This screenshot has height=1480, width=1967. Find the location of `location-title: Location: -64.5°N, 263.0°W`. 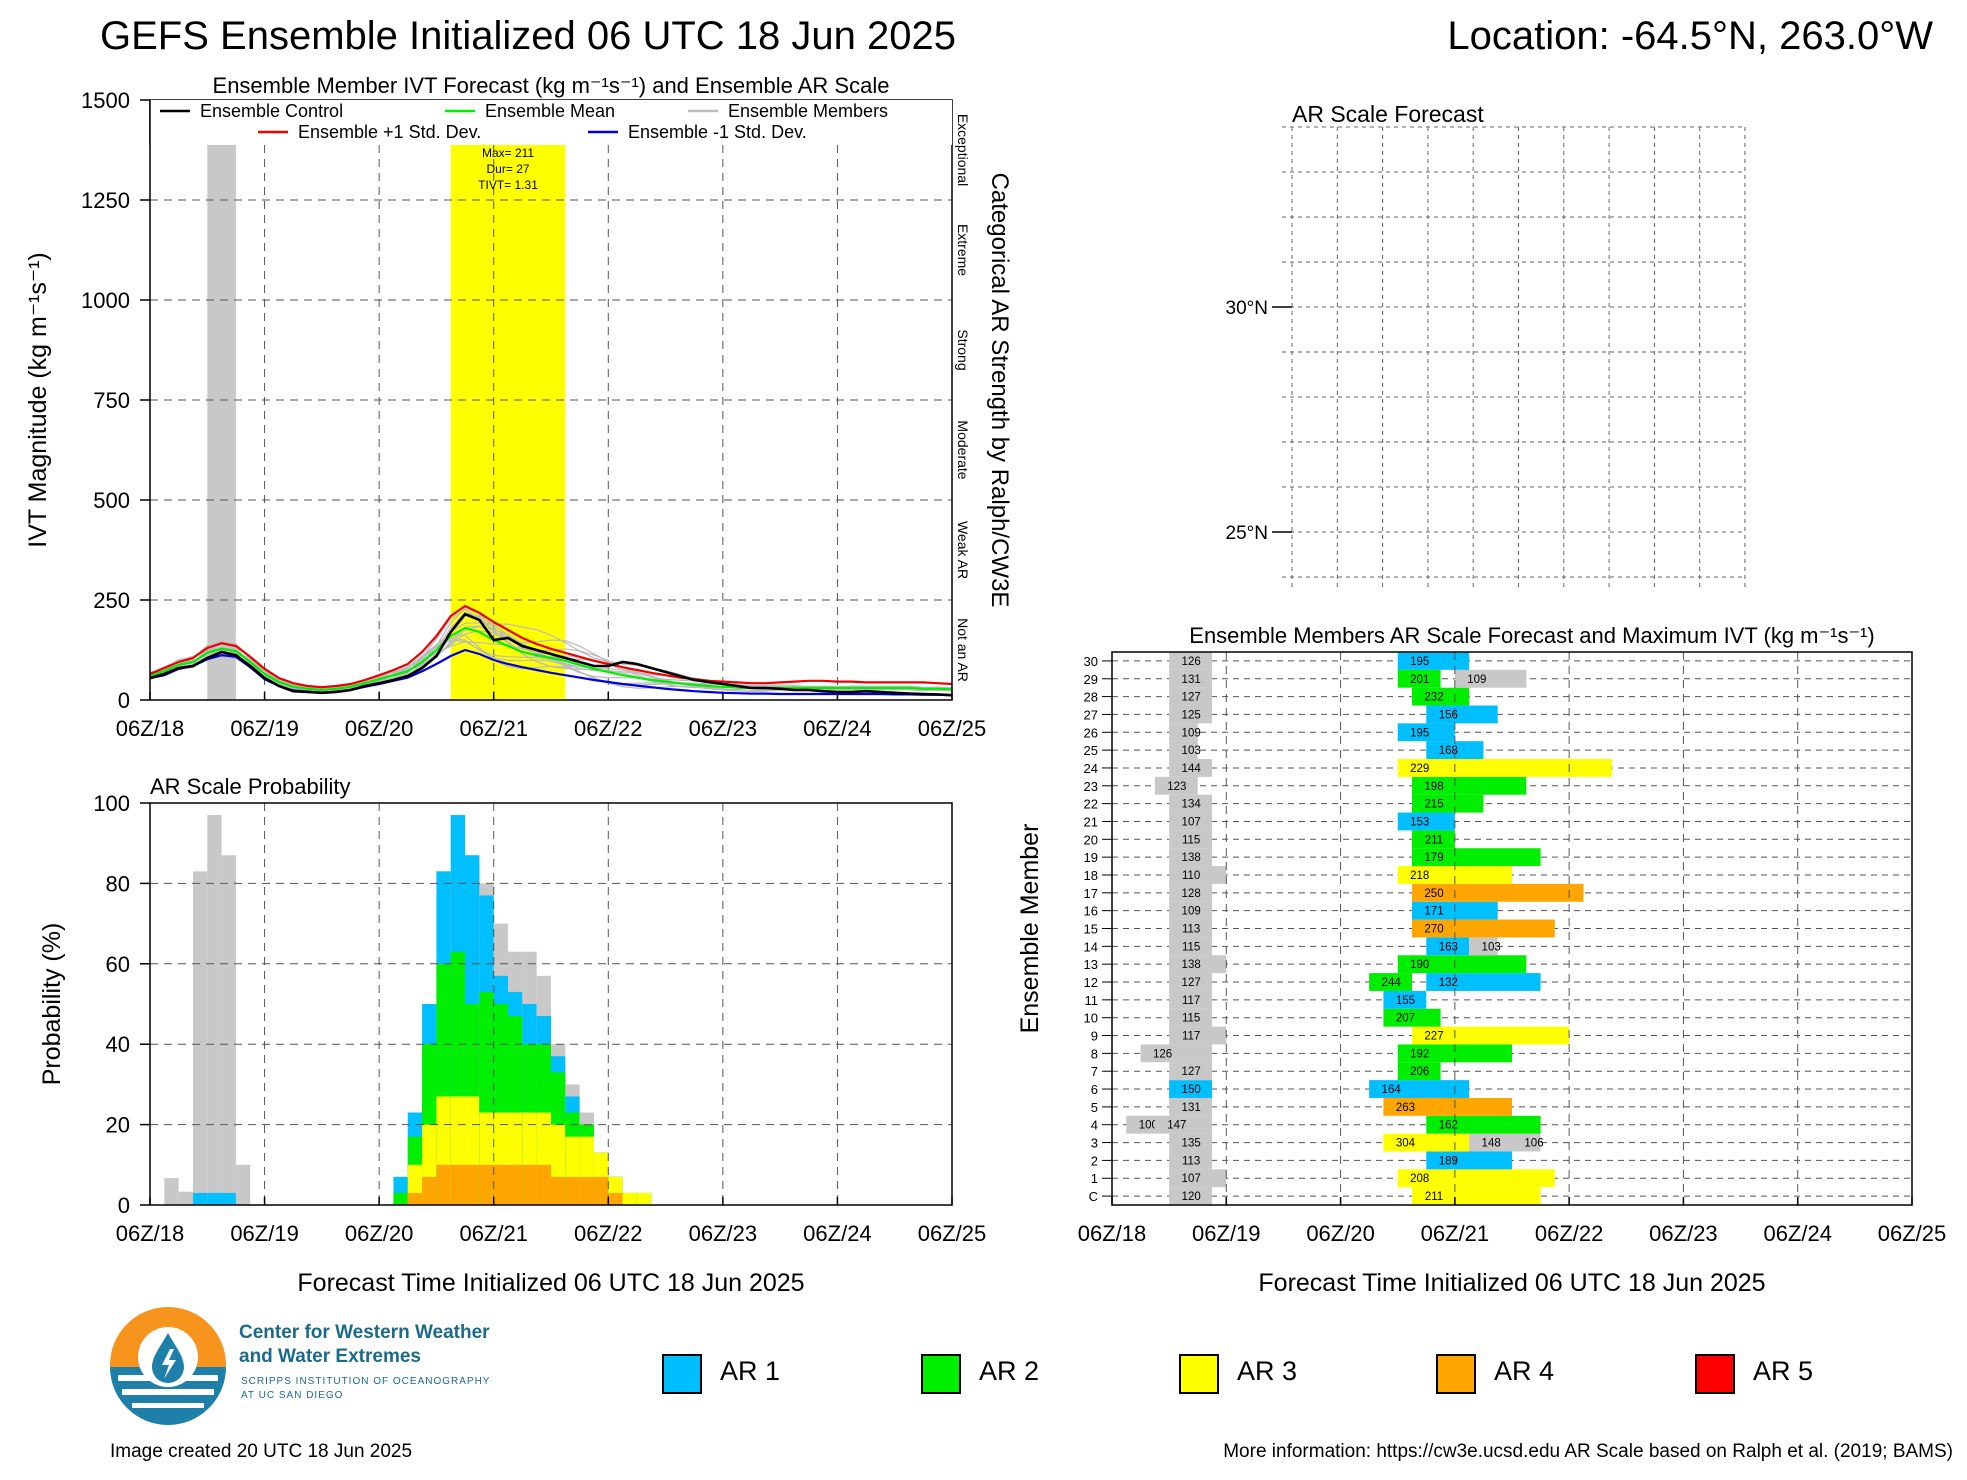

location-title: Location: -64.5°N, 263.0°W is located at coordinates (1690, 36).